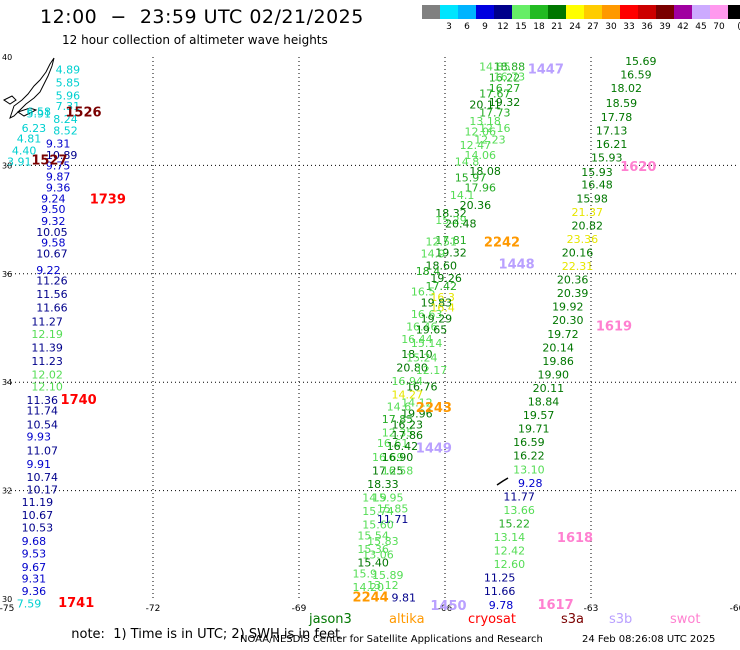  What do you see at coordinates (202, 17) in the screenshot?
I see `map-title: 12:00 − 23:59 UTC 02/21/2025` at bounding box center [202, 17].